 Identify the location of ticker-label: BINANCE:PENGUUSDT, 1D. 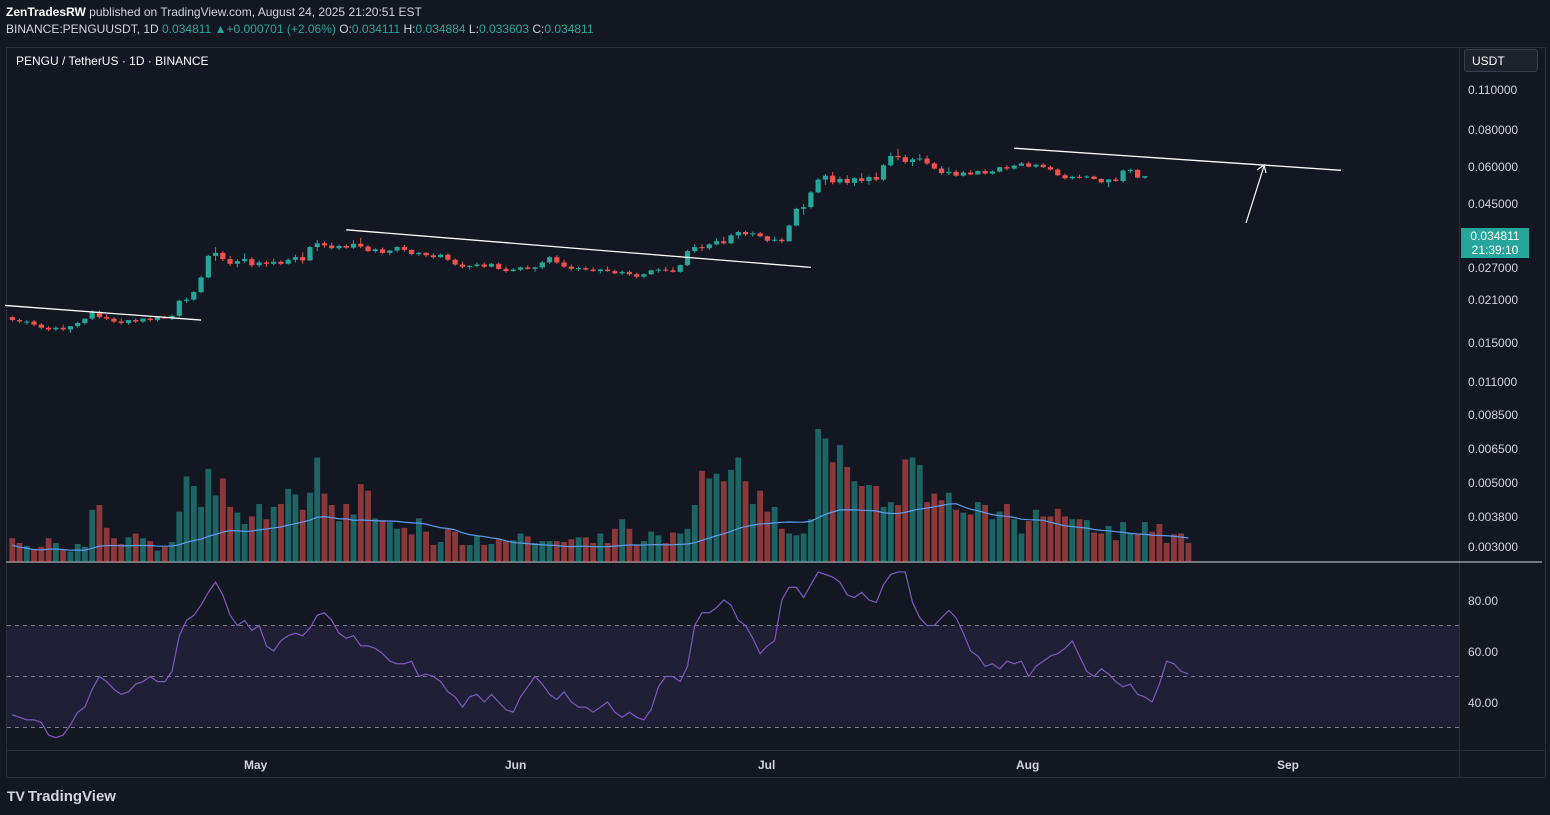
(82, 29).